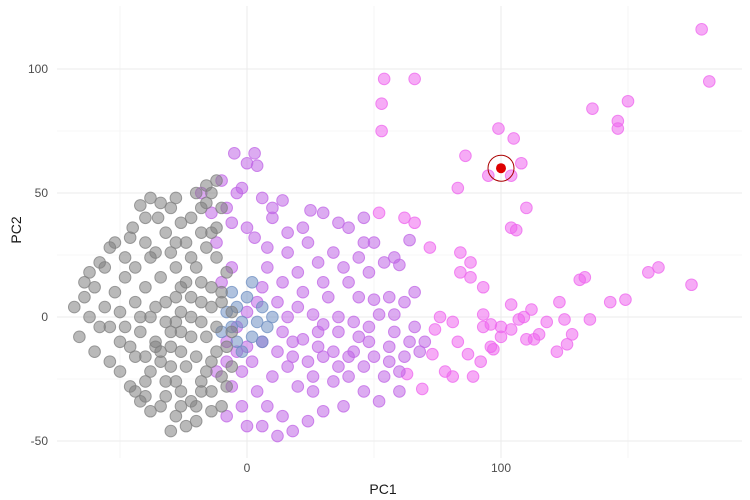 Image resolution: width=750 pixels, height=500 pixels. I want to click on x-axis-ticks: 0 100, so click(378, 468).